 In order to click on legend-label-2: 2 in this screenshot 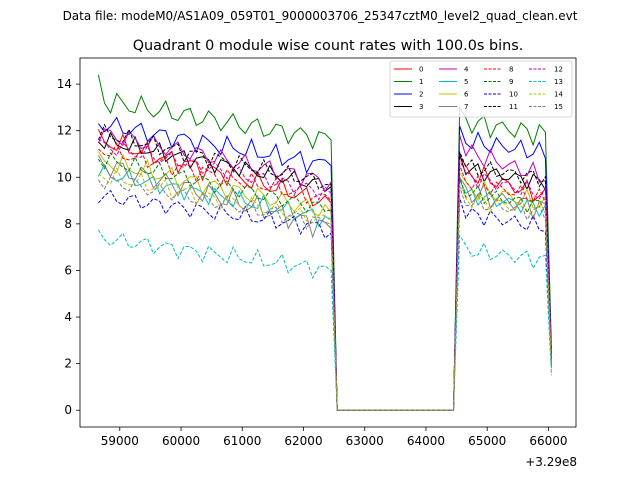, I will do `click(421, 95)`.